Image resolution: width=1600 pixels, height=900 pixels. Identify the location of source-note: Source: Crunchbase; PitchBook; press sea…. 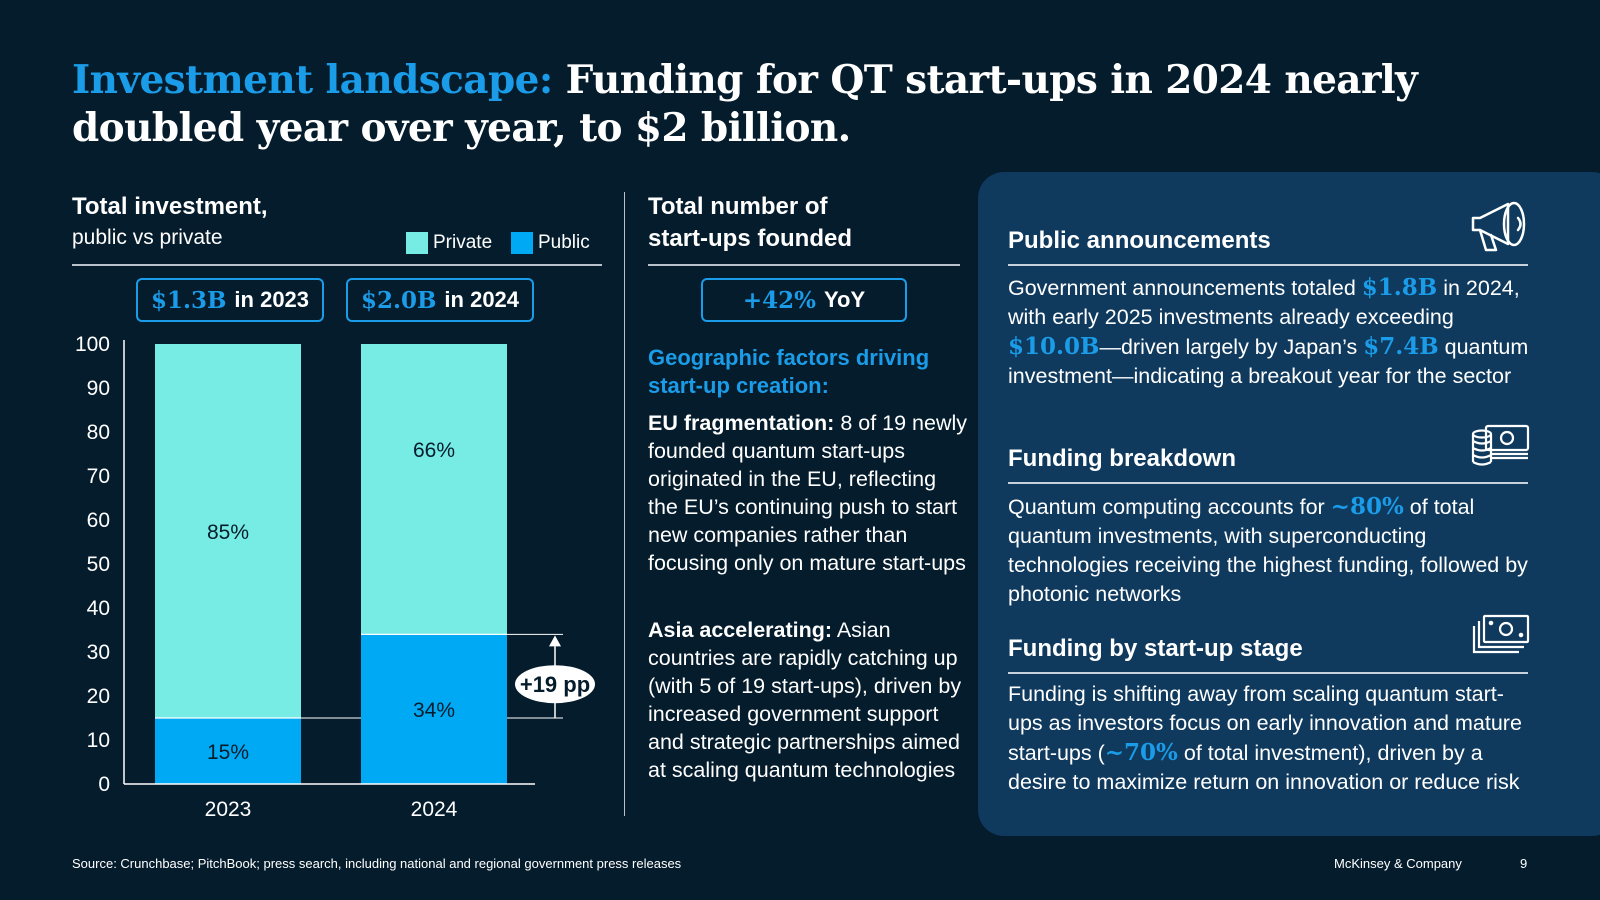
(377, 863).